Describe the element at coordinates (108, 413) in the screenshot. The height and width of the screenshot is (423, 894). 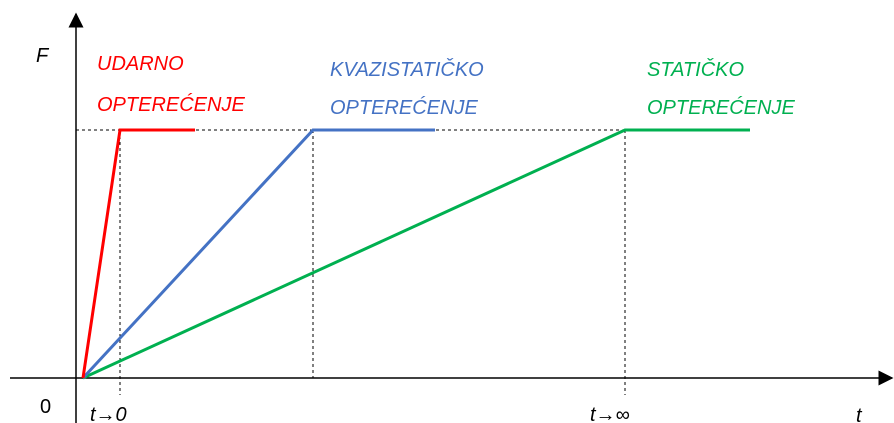
I see `time-mark: t→0` at that location.